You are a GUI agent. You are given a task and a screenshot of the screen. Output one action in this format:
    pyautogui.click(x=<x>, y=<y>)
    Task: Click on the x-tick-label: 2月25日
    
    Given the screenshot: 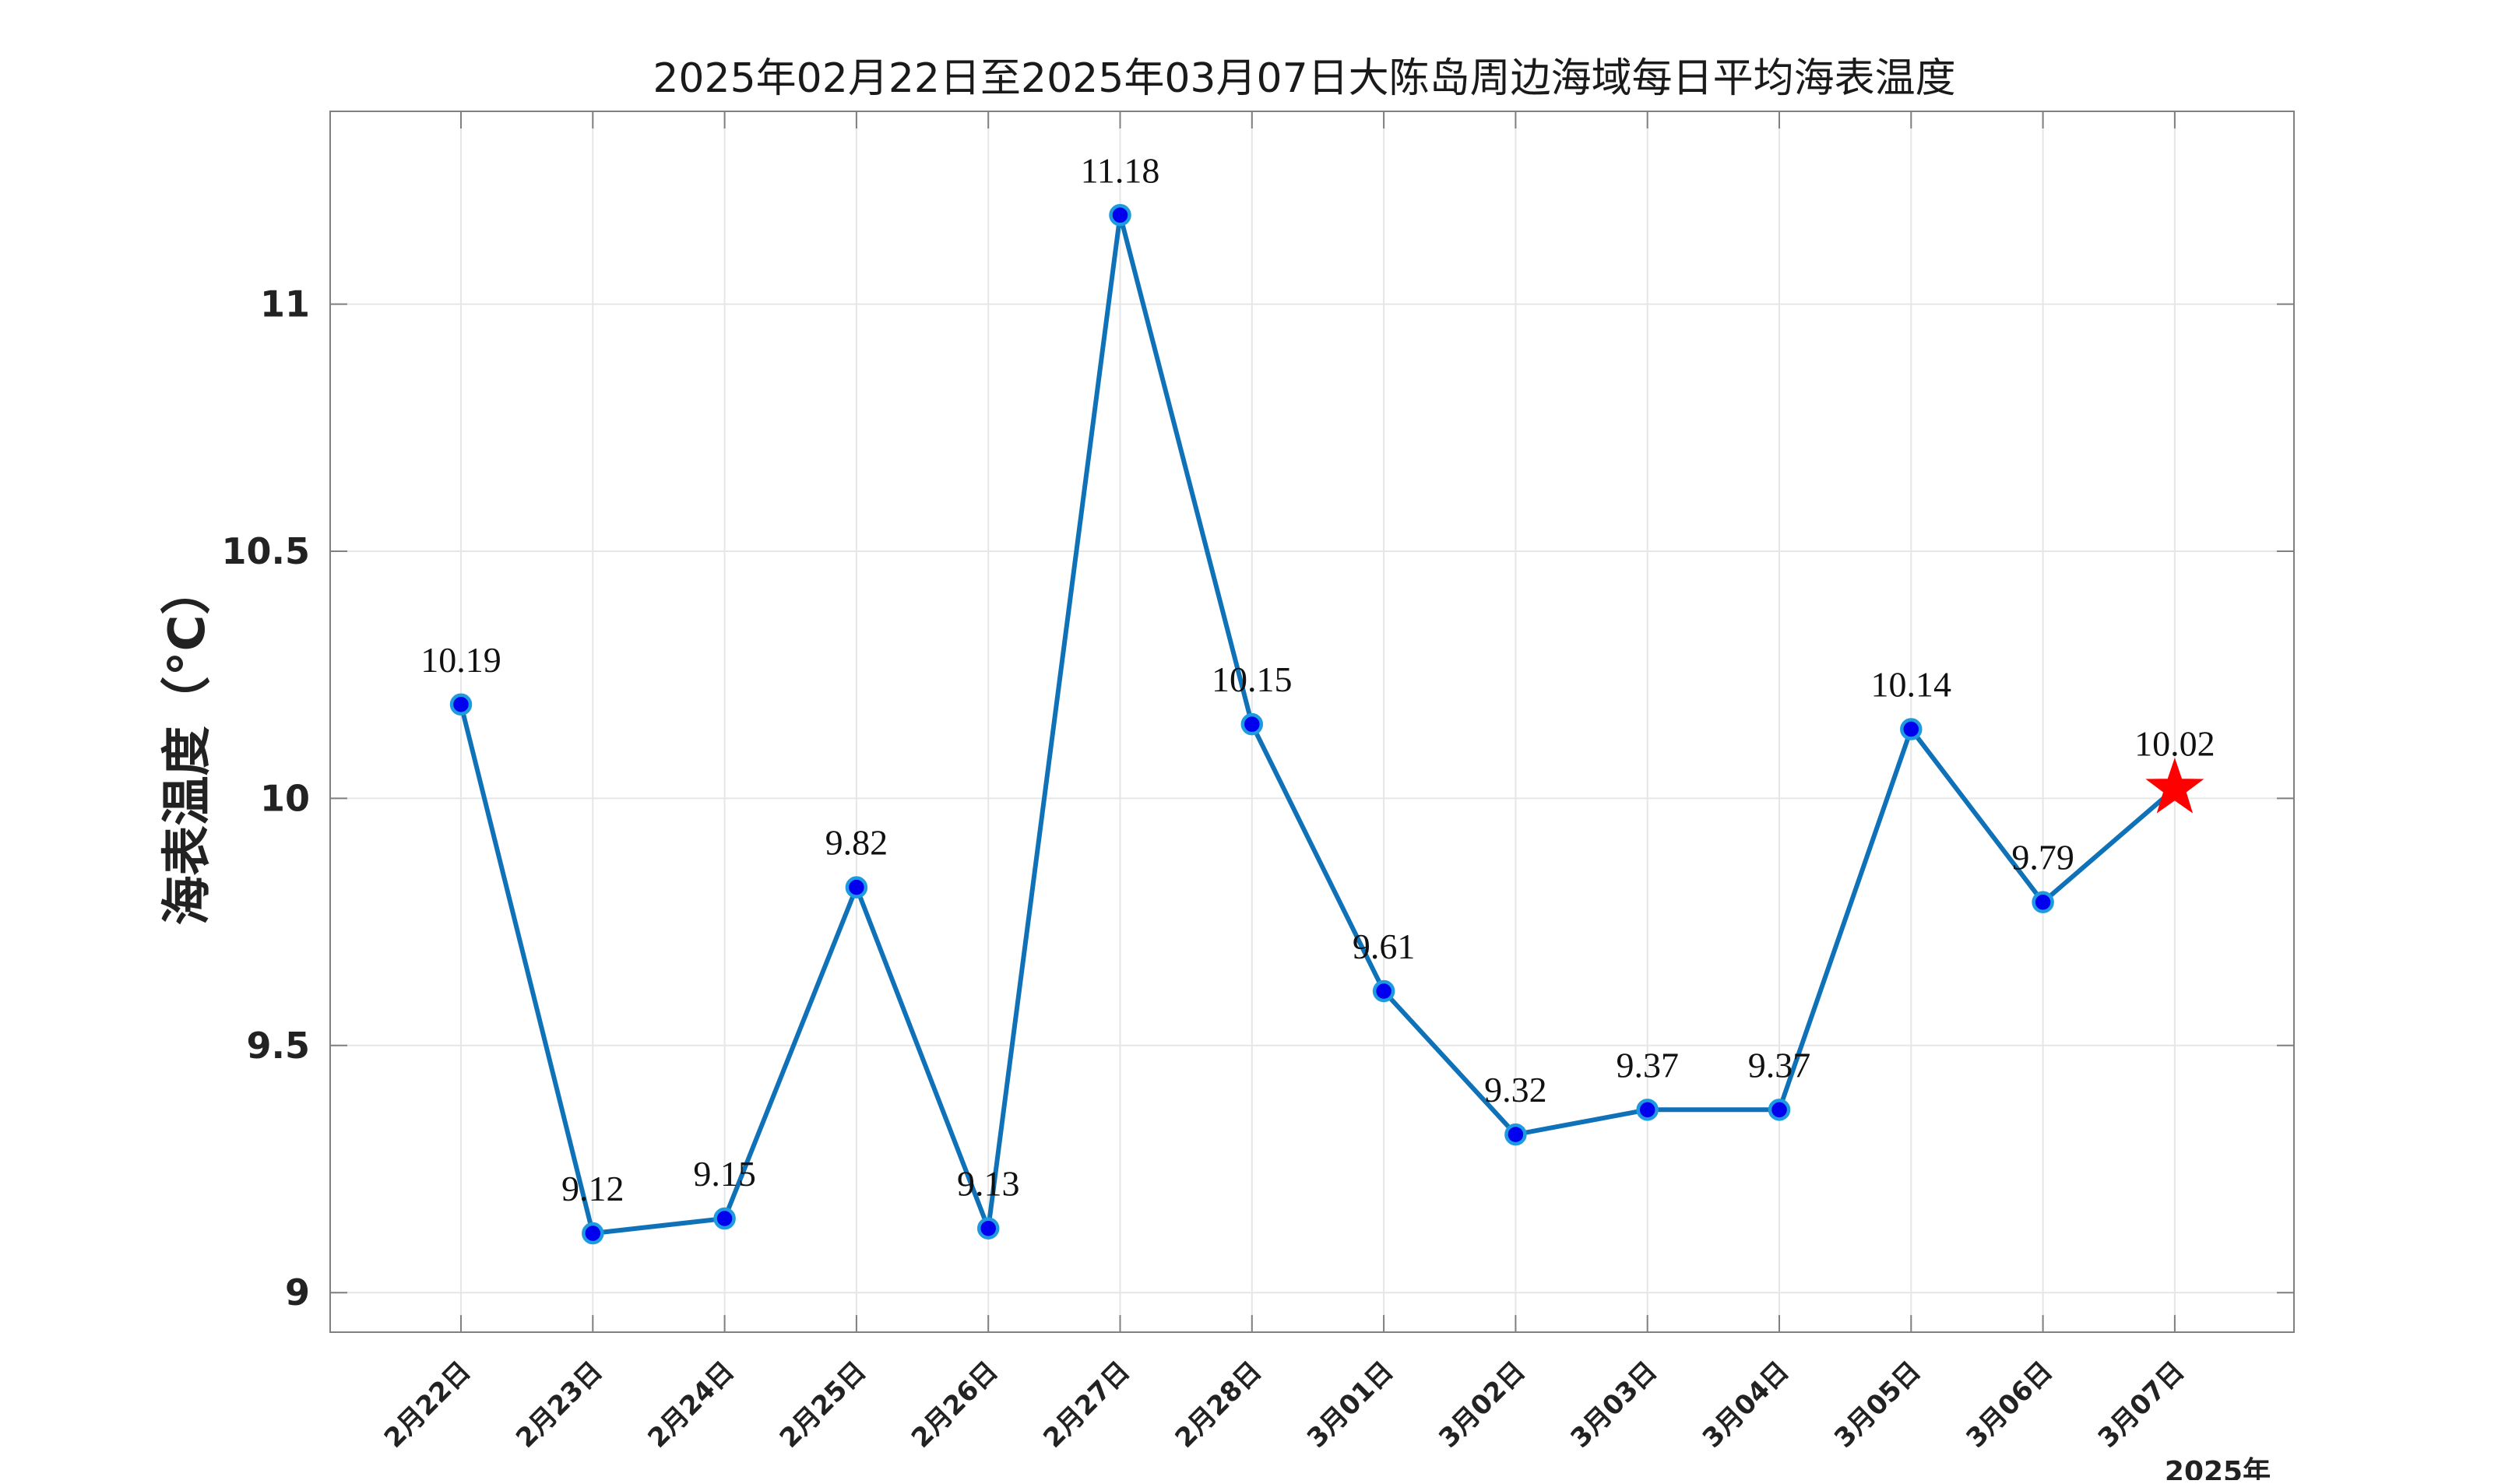 What is the action you would take?
    pyautogui.click(x=823, y=1405)
    